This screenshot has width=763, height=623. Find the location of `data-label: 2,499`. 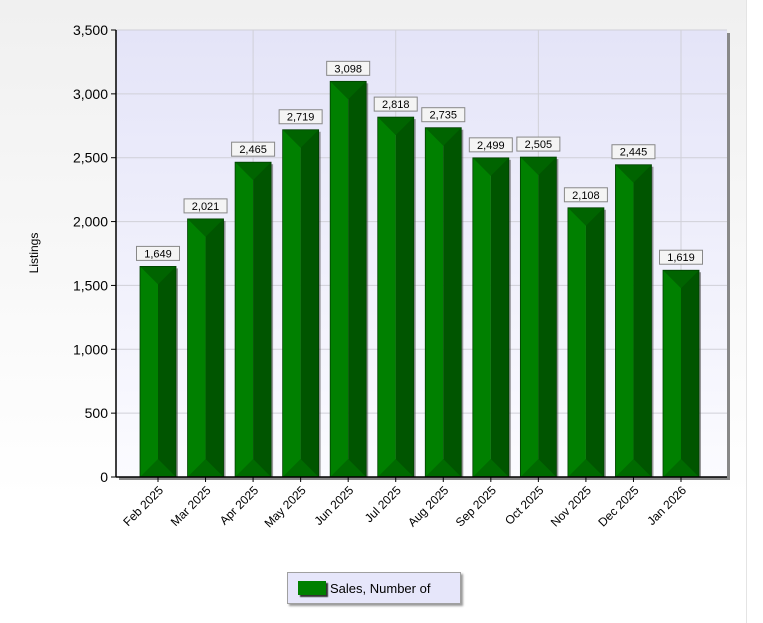

data-label: 2,499 is located at coordinates (491, 146).